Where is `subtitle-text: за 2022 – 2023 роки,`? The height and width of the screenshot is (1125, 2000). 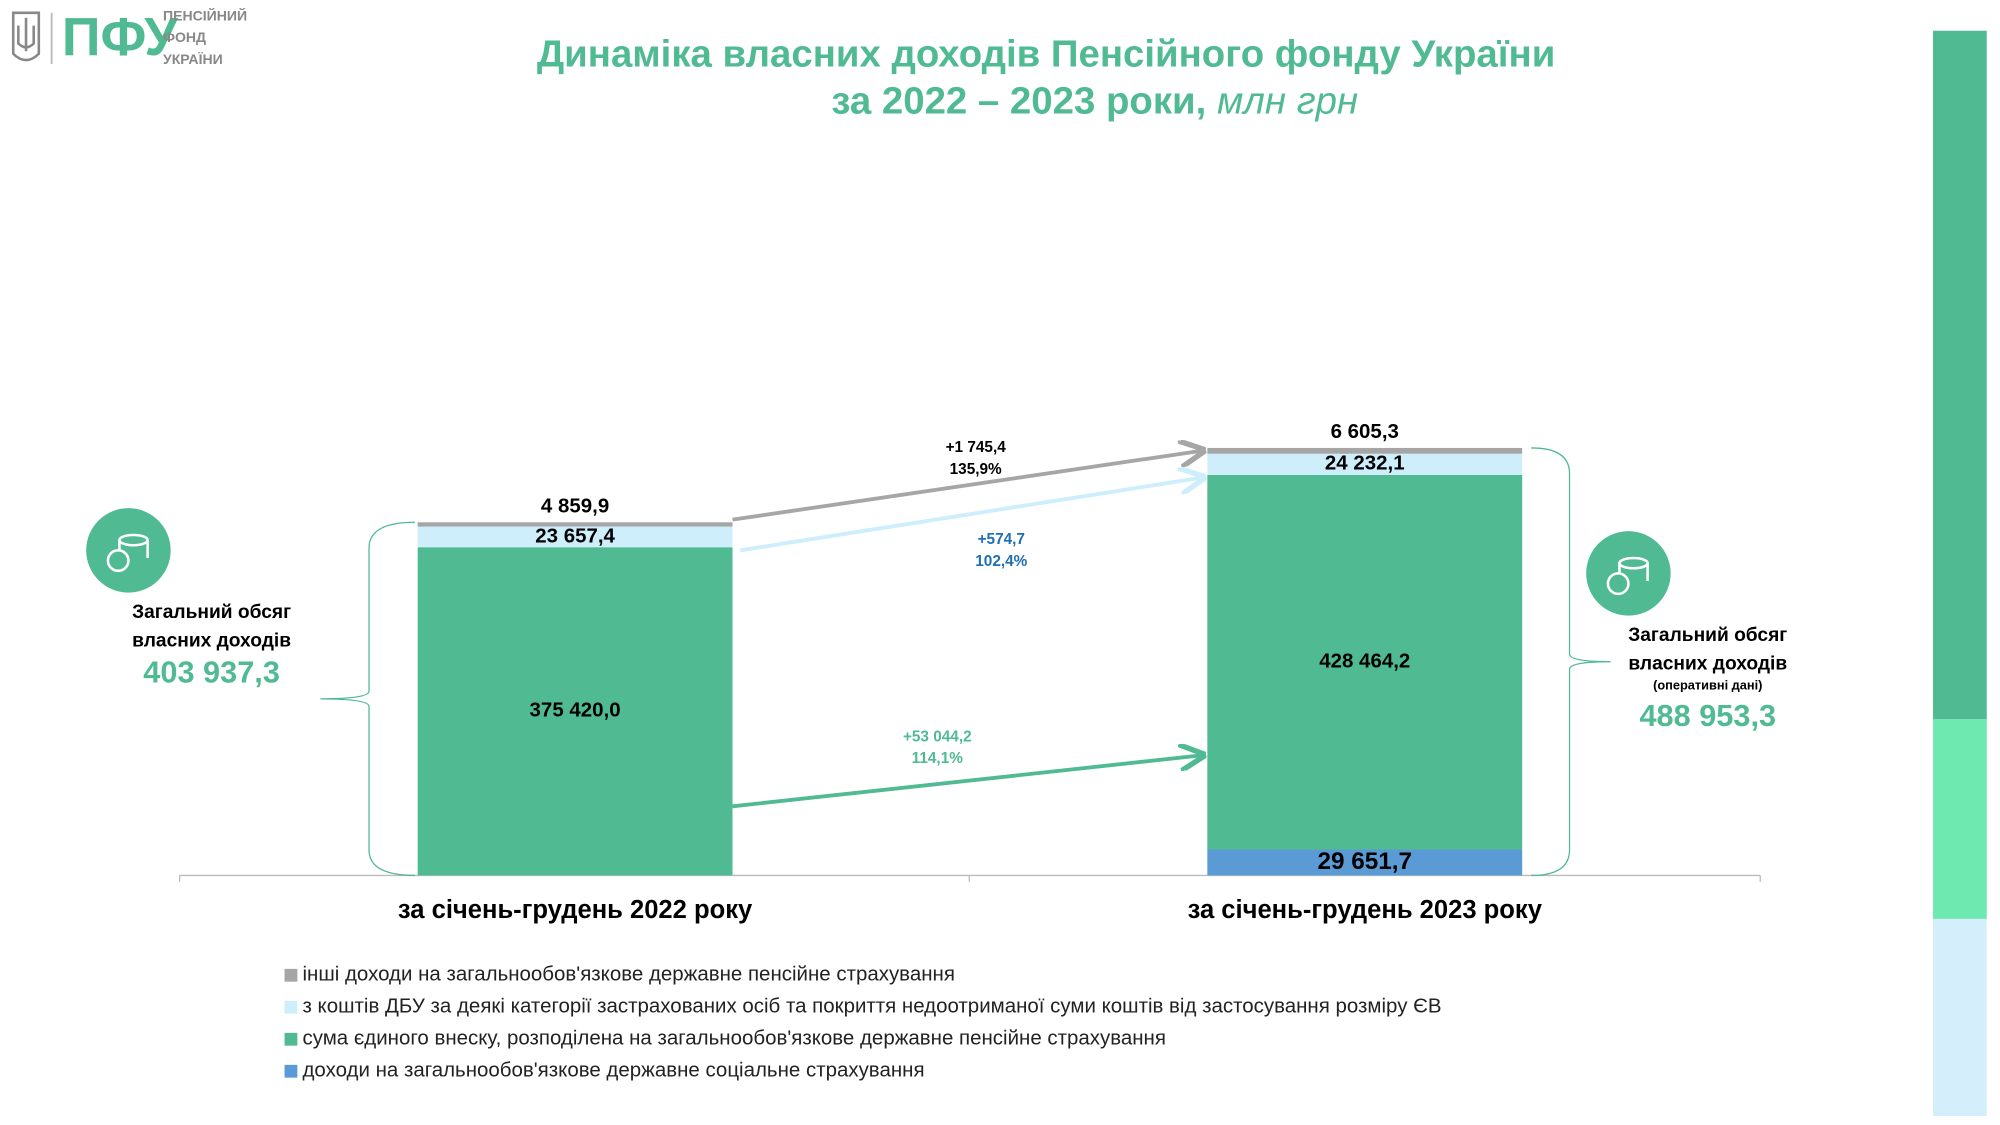
subtitle-text: за 2022 – 2023 роки, is located at coordinates (1018, 101).